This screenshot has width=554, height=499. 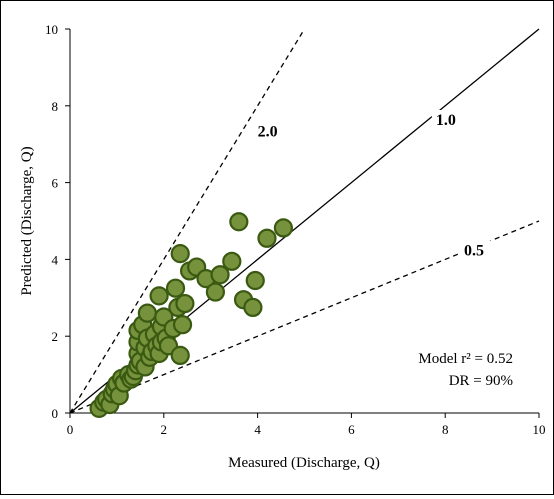 What do you see at coordinates (373, 185) in the screenshot?
I see `reference-line-labels: 2.0 1.0 0.5` at bounding box center [373, 185].